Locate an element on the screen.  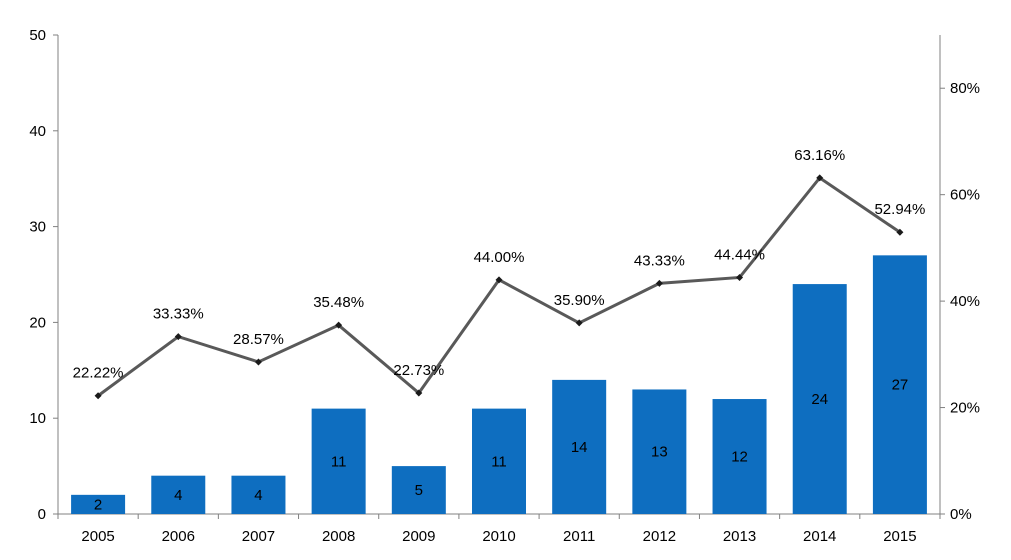
bar-data-label: 24 is located at coordinates (819, 399).